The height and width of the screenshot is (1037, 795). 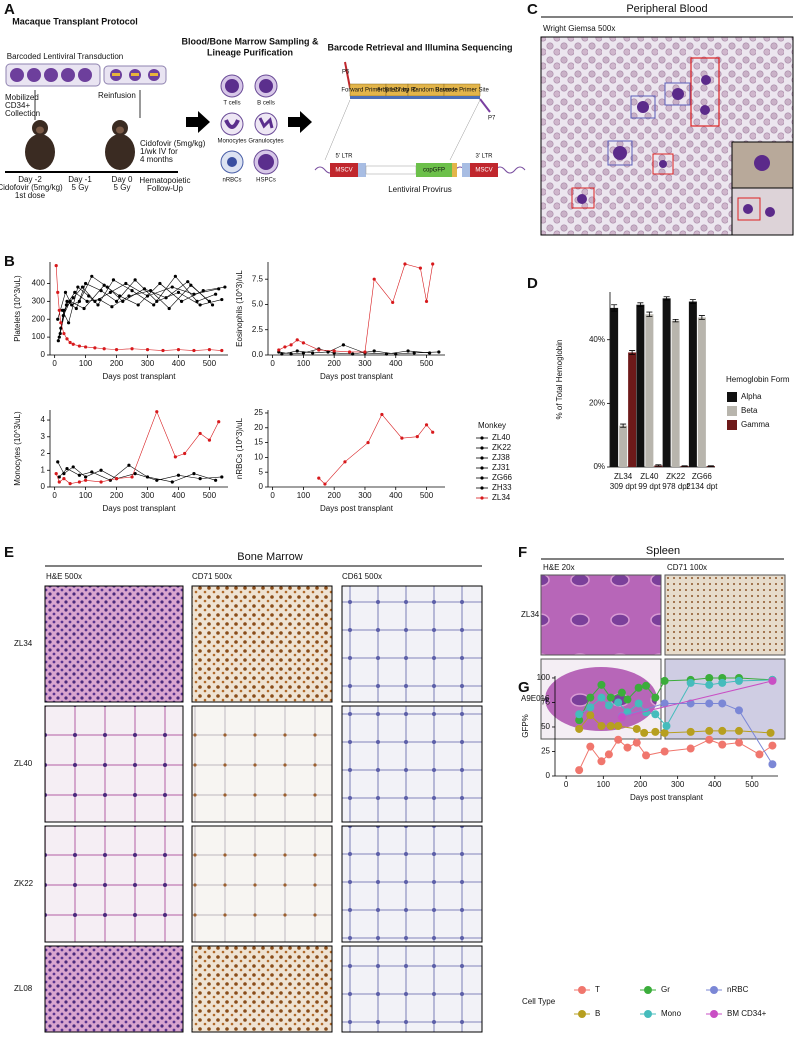 I want to click on stain-label: CD71 500x, so click(x=212, y=576).